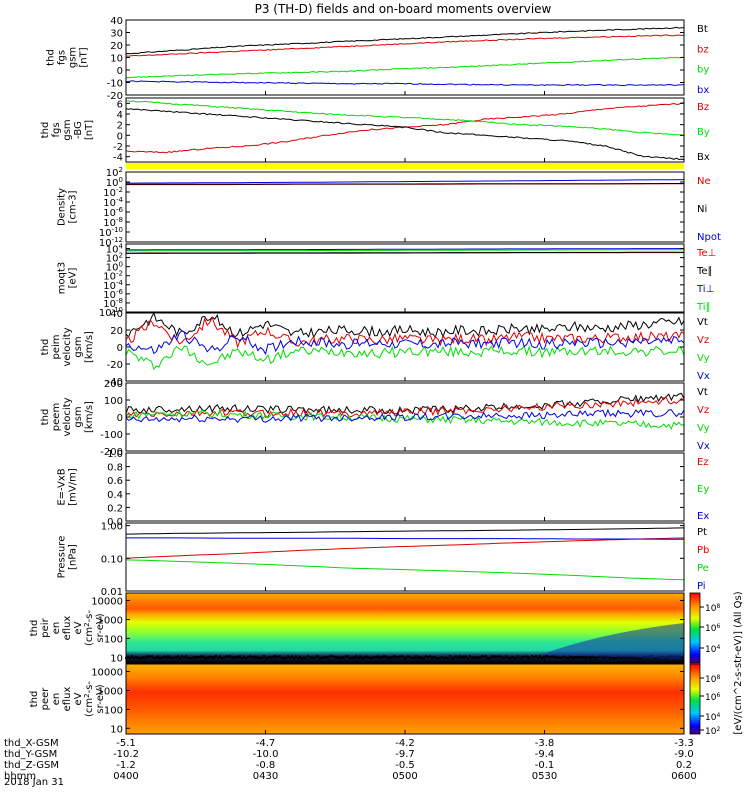 Image resolution: width=750 pixels, height=804 pixels. I want to click on spectrogram-low-energy-feature, so click(612, 641).